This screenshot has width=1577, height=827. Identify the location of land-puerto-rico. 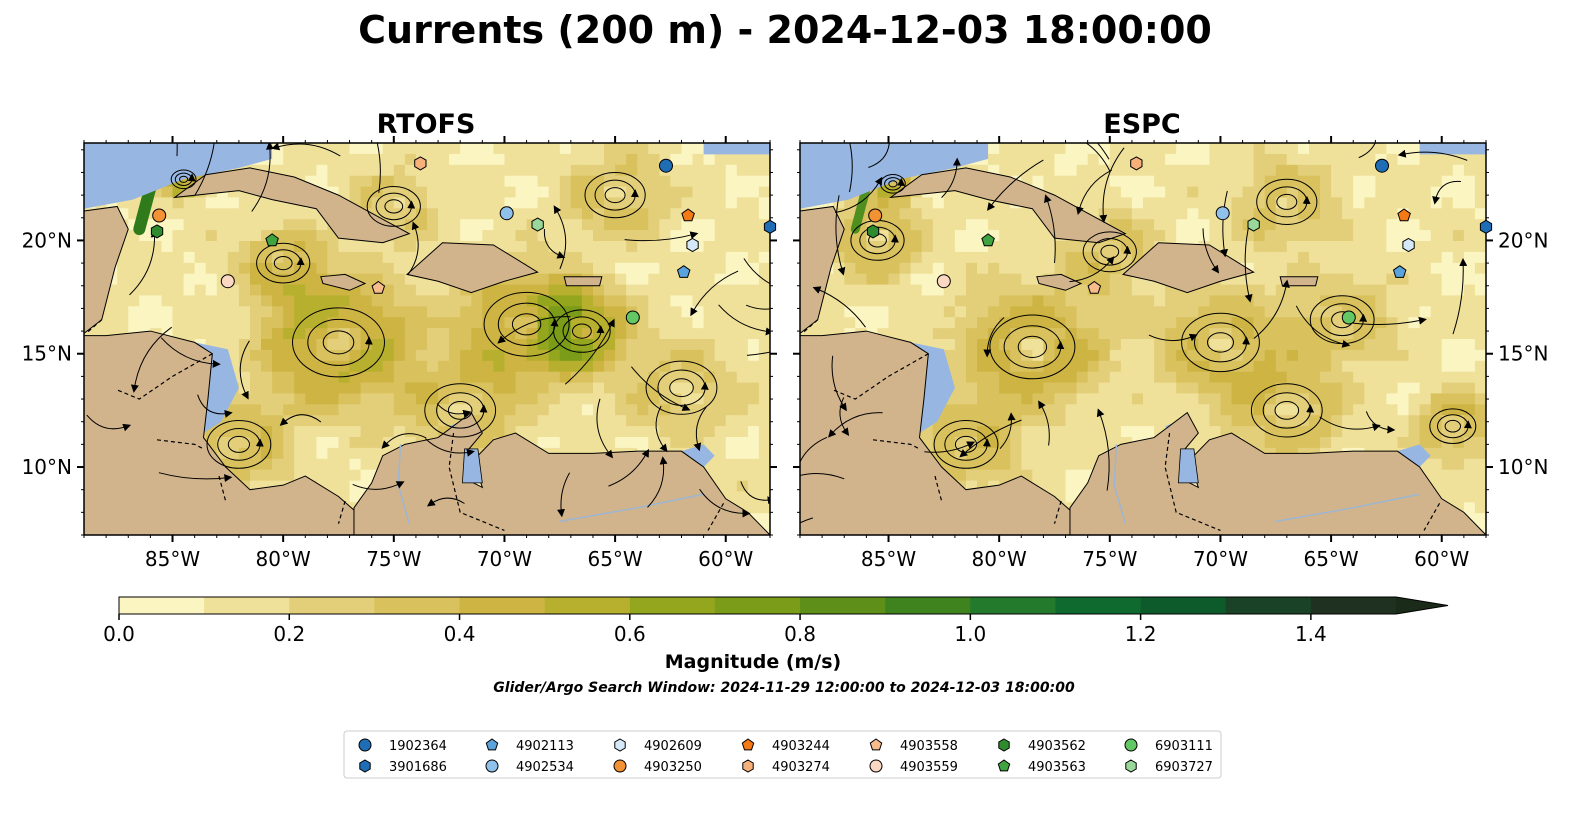
(1299, 281).